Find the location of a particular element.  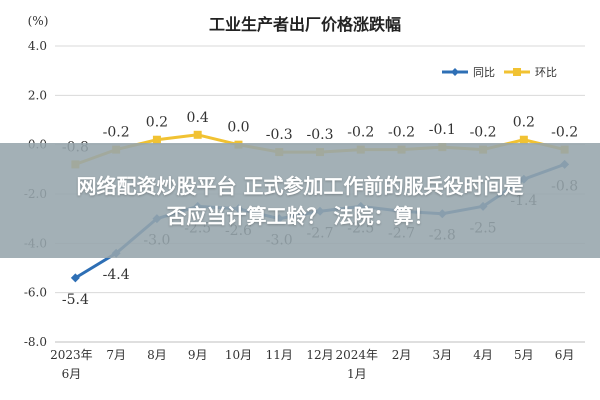

x-tick-label: 7月 is located at coordinates (116, 355).